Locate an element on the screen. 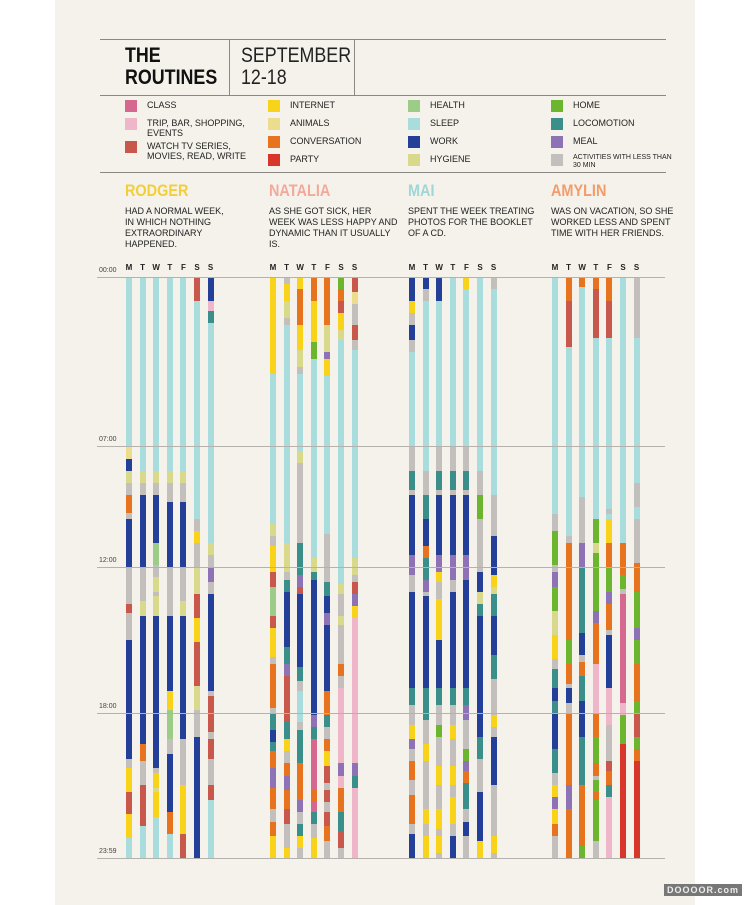 The image size is (750, 905). legend-label: WORK is located at coordinates (444, 141).